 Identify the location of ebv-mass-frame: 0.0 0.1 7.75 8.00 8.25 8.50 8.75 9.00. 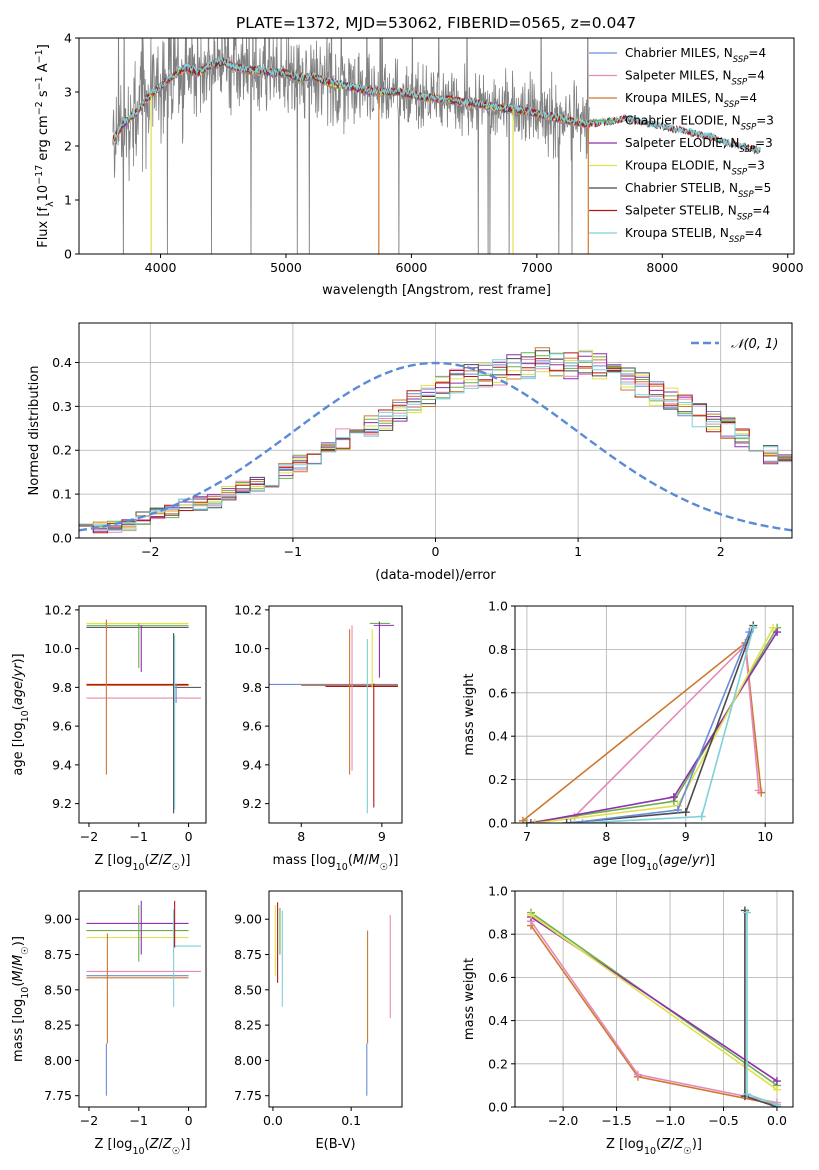
(318, 1009).